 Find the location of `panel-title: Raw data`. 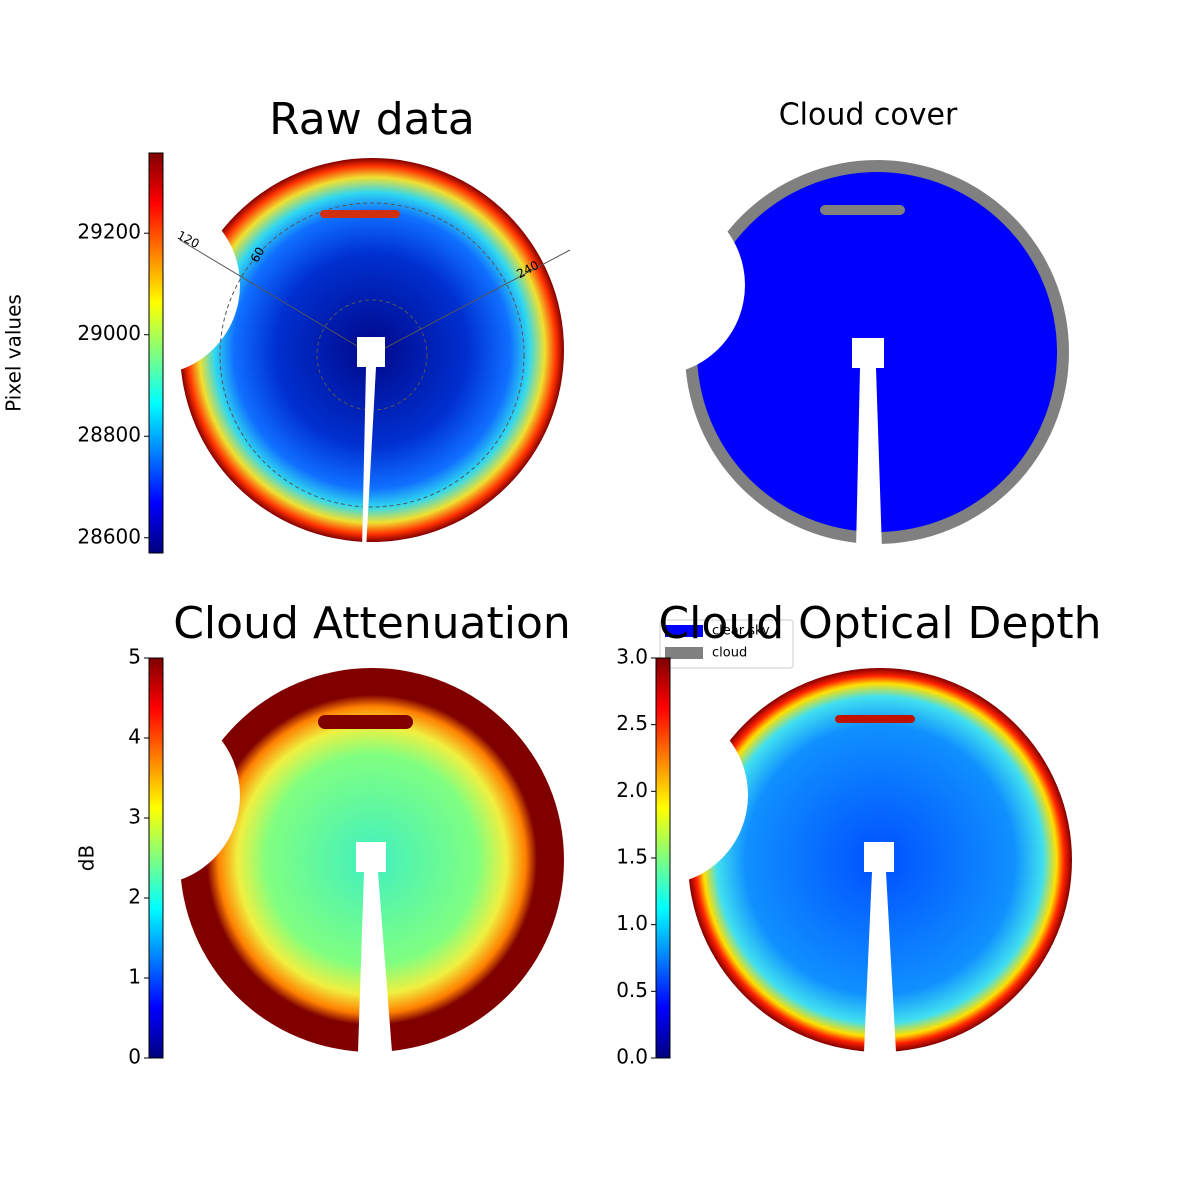

panel-title: Raw data is located at coordinates (372, 119).